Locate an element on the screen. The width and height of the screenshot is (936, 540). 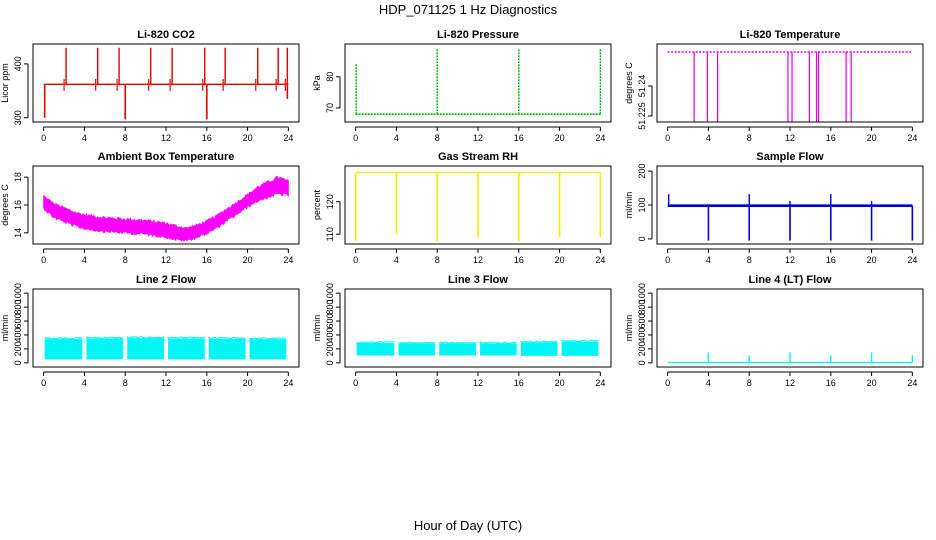
panel-co2: Li-820 CO2 Licor ppm 0 4 8 12 16 20 24 300 400 is located at coordinates (150, 86).